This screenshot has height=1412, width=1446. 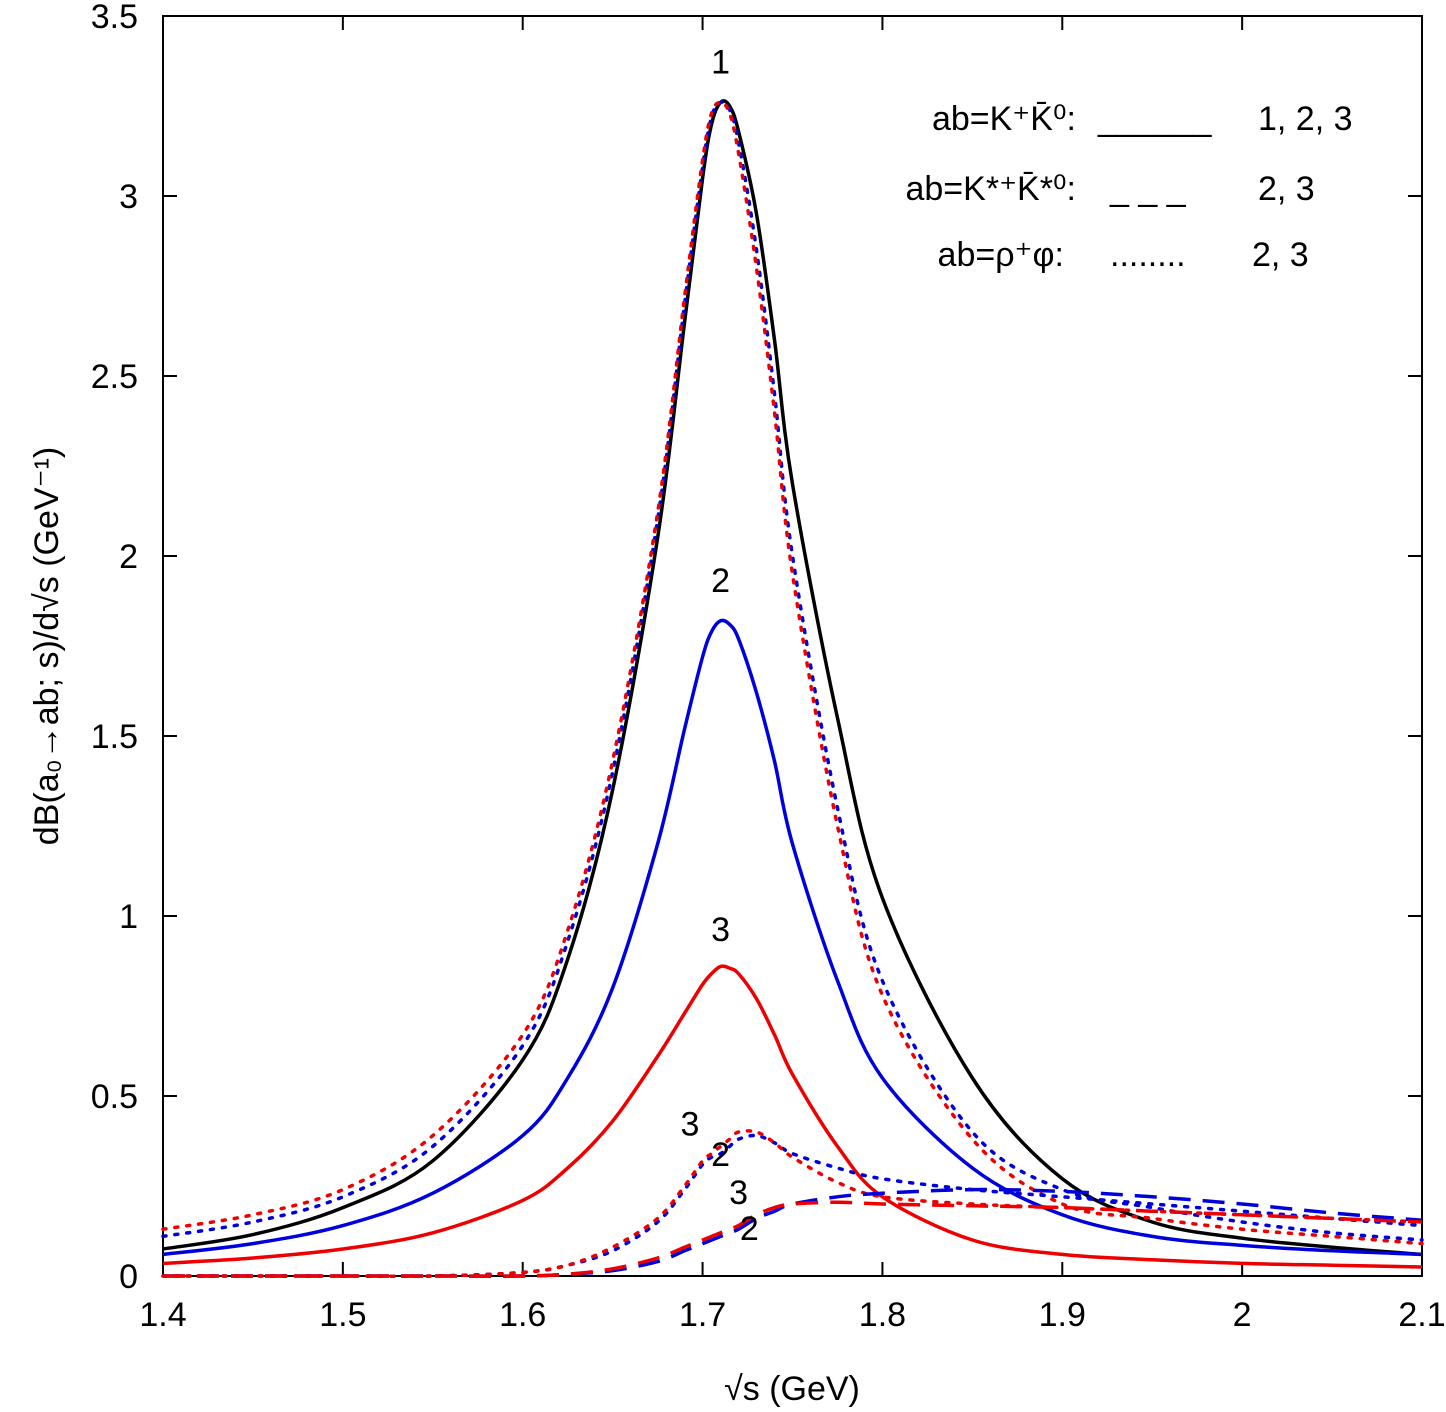 What do you see at coordinates (114, 1097) in the screenshot?
I see `y-tick-label: 0.5` at bounding box center [114, 1097].